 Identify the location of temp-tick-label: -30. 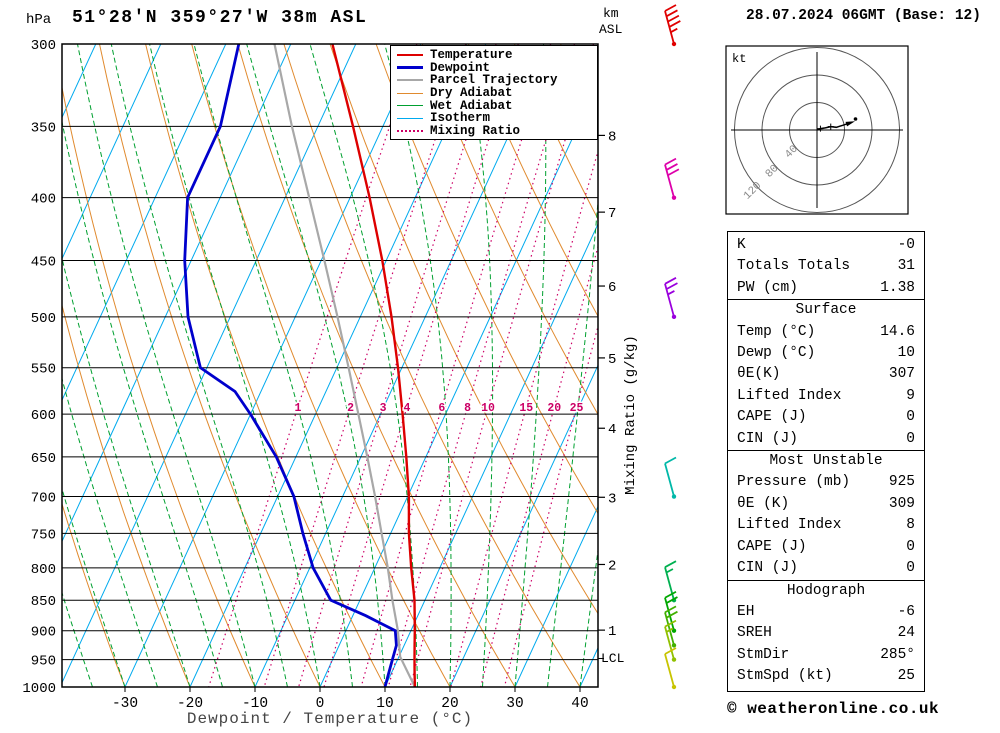
(125, 704).